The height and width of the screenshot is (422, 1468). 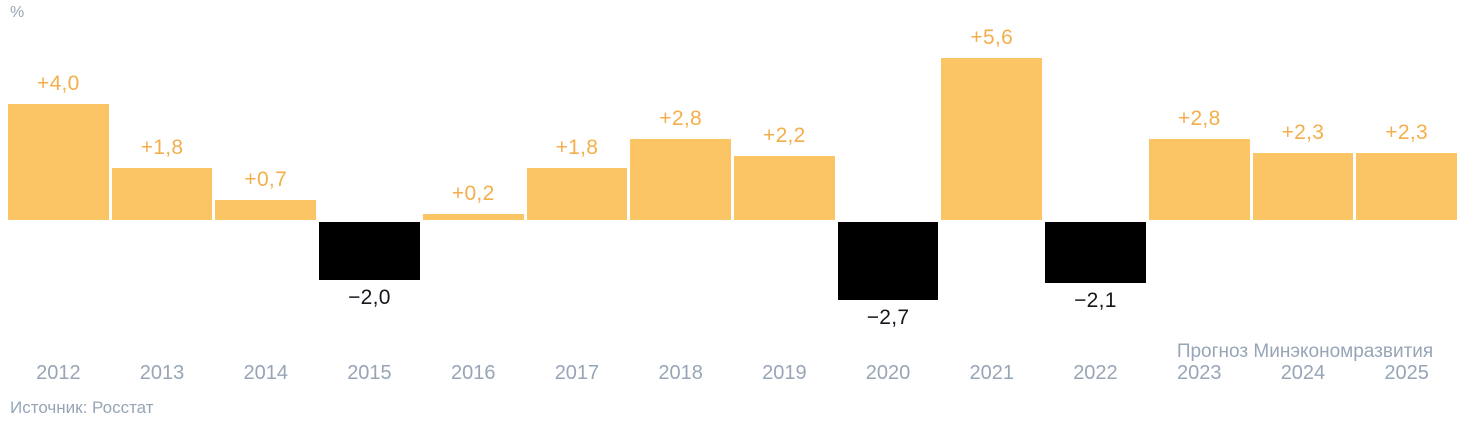 I want to click on x-tick-2023: 2023, so click(x=1199, y=373).